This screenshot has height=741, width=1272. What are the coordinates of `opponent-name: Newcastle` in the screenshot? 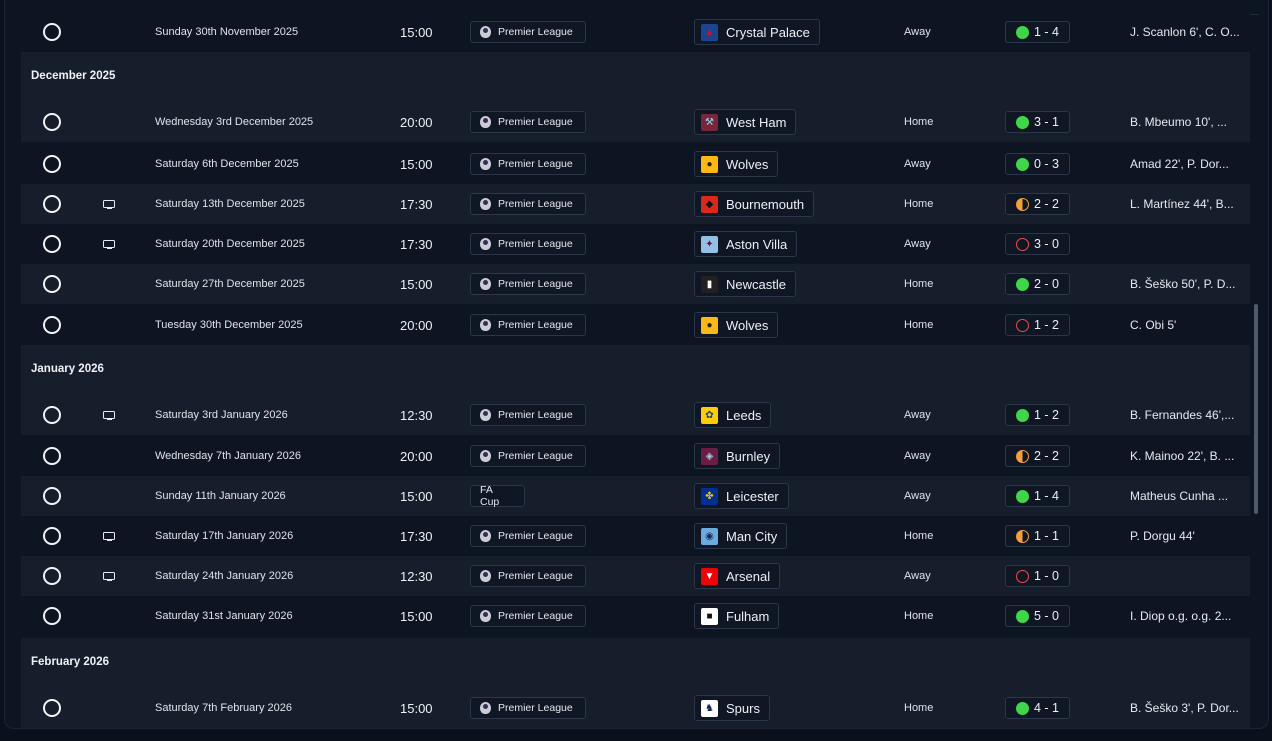 It's located at (756, 284).